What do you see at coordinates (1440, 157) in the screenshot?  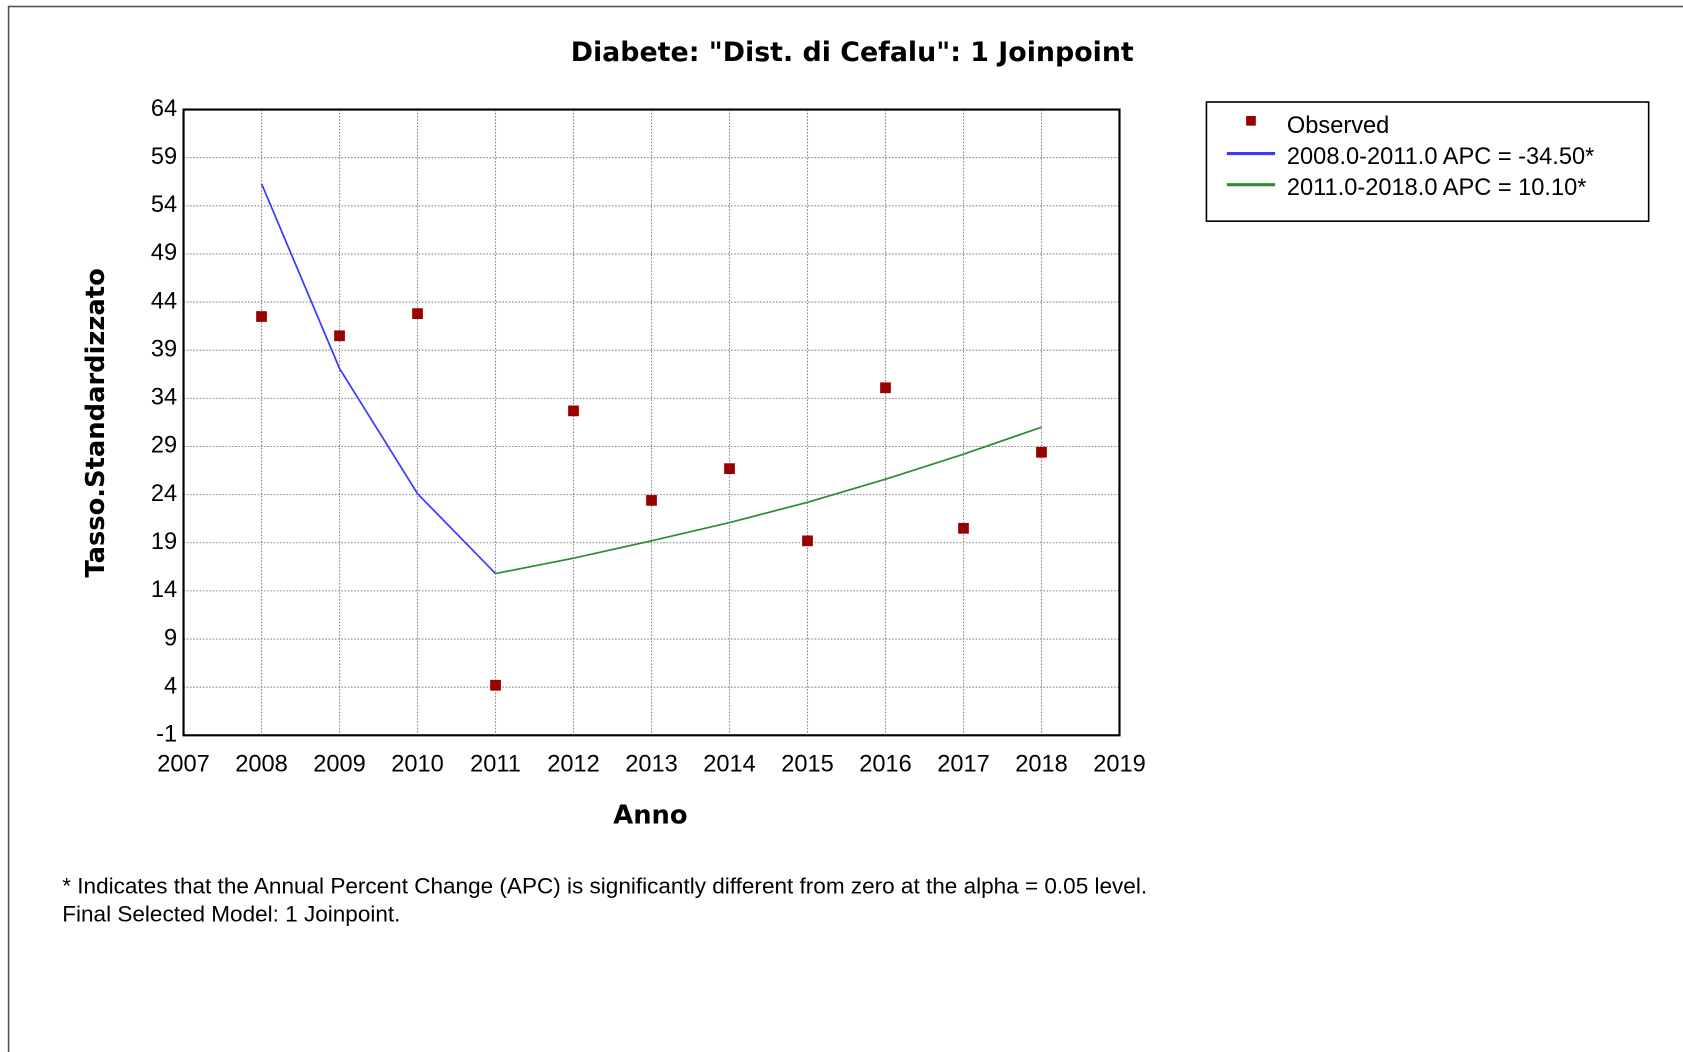 I see `legend-label: 2008.0-2011.0 APC = -34.50*` at bounding box center [1440, 157].